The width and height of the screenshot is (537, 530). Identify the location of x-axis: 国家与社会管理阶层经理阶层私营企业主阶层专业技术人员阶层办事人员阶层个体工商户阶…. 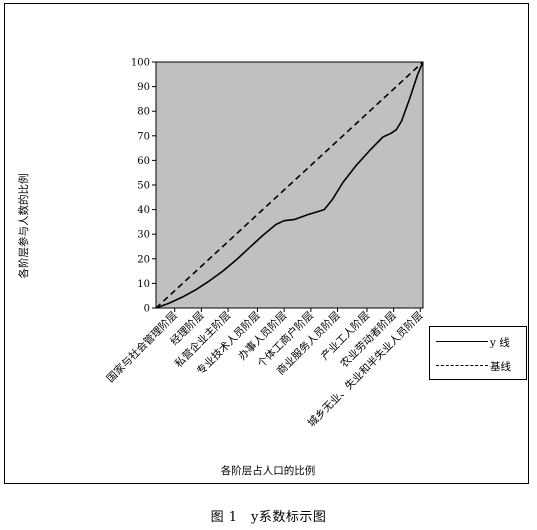
(264, 368).